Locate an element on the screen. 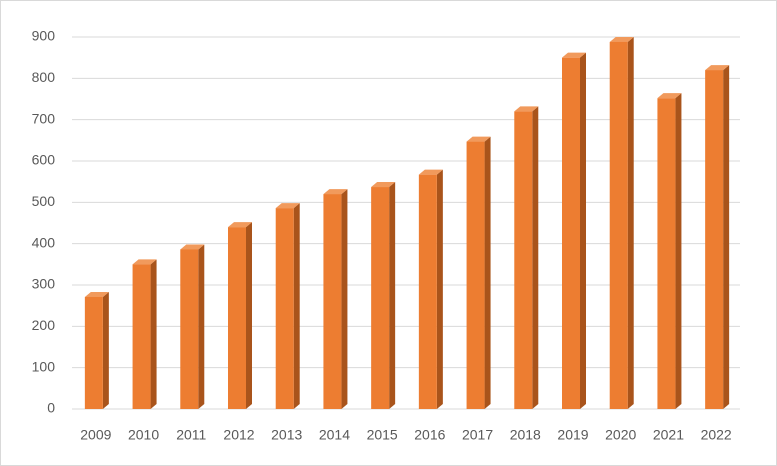  y-tick-label: 700 is located at coordinates (44, 118).